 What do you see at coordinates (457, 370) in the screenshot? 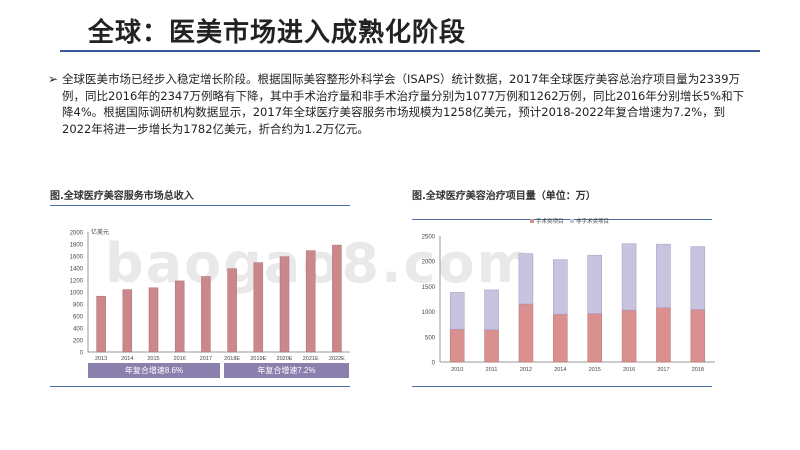
I see `x-tick-label: 2010` at bounding box center [457, 370].